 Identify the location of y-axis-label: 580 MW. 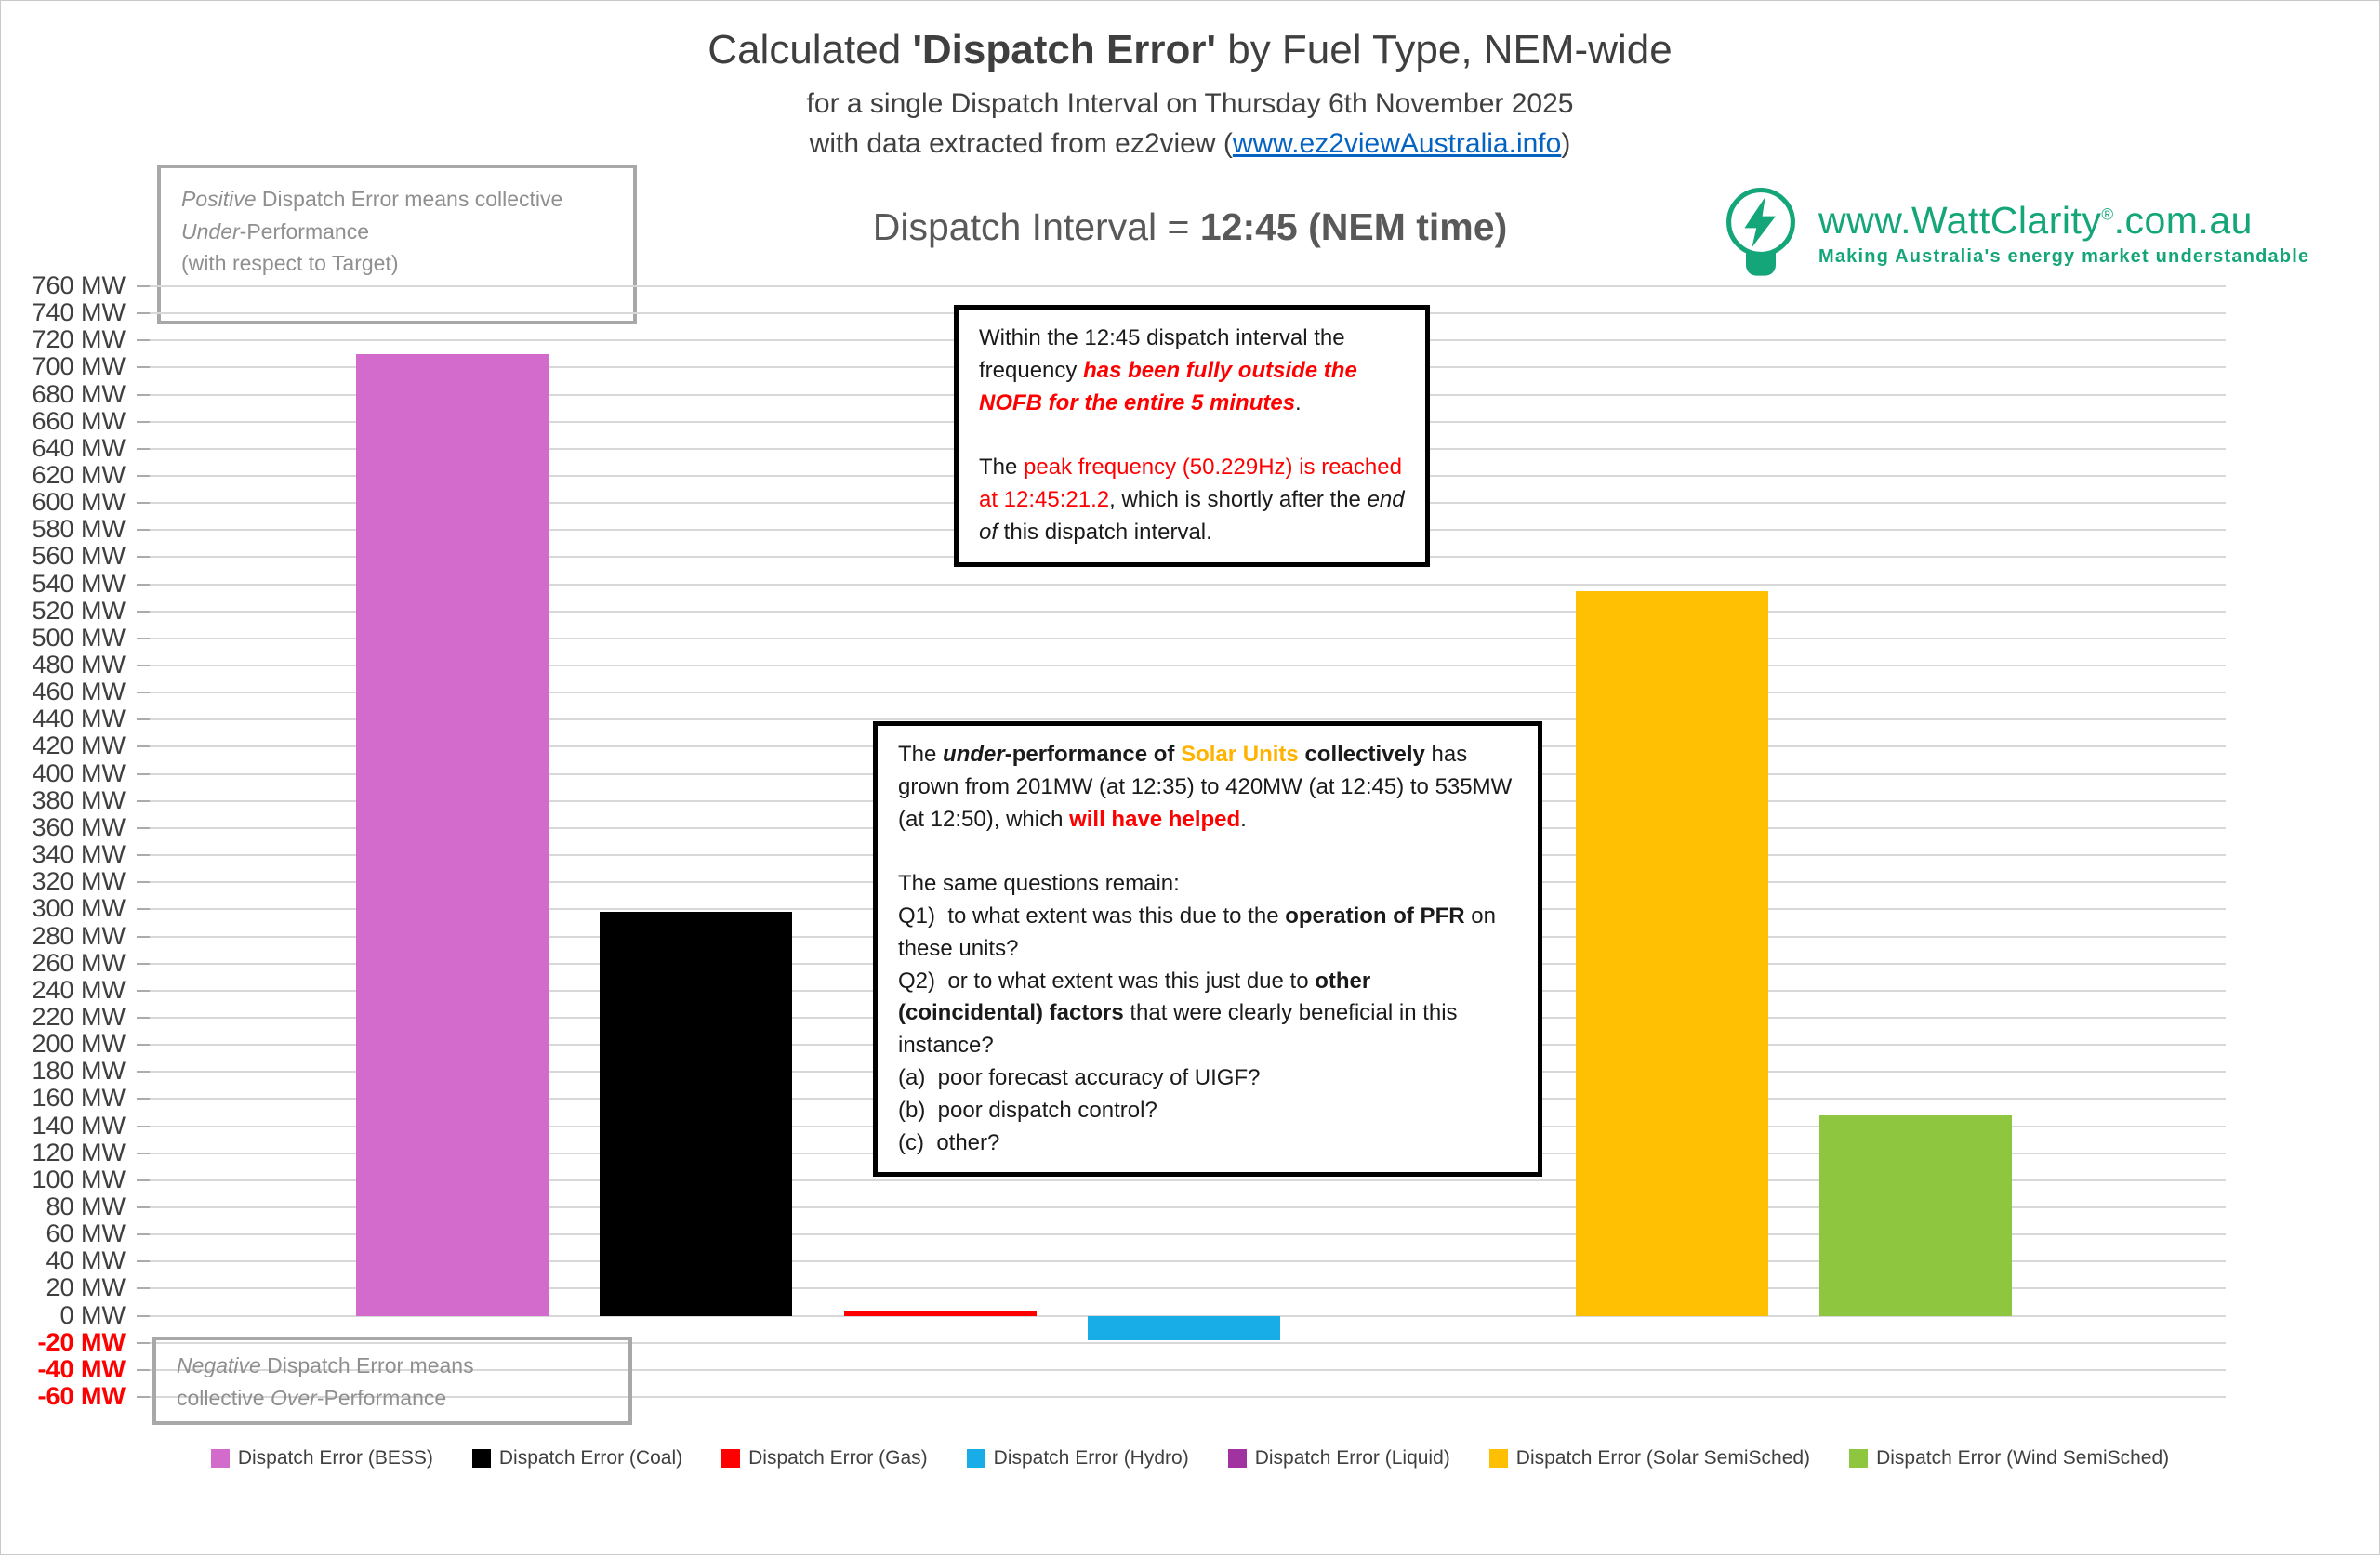
(79, 529).